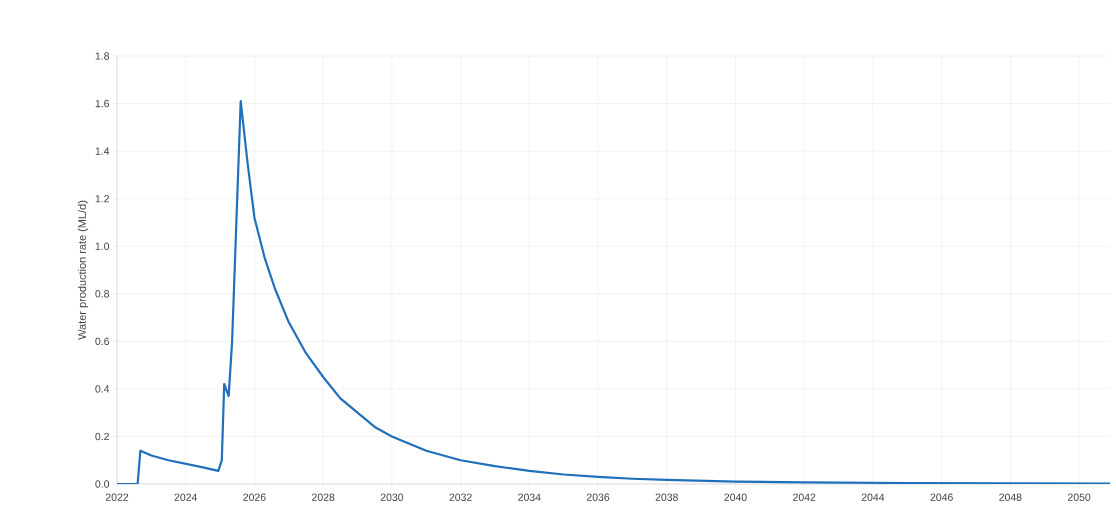 This screenshot has height=531, width=1116. What do you see at coordinates (102, 103) in the screenshot?
I see `y-tick-label: 1.6` at bounding box center [102, 103].